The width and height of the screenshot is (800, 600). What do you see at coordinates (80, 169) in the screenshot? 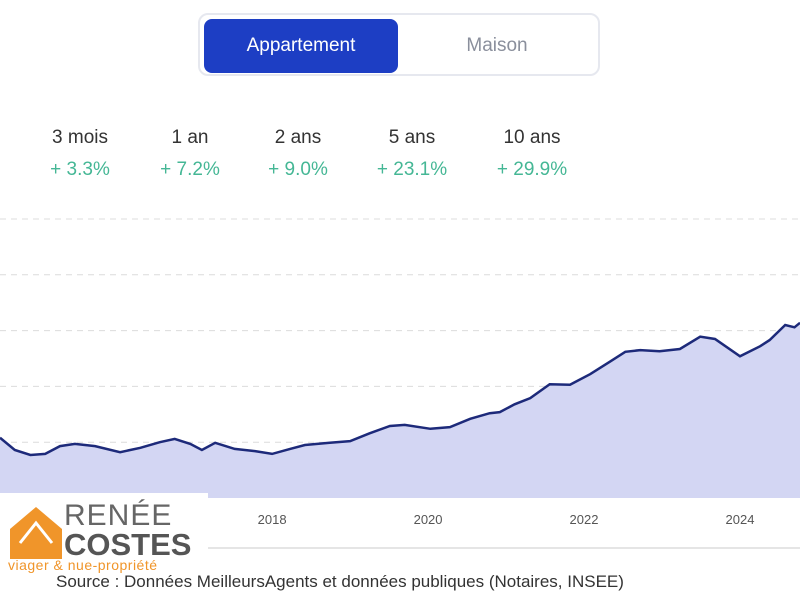
I see `period-value: + 3.3%` at bounding box center [80, 169].